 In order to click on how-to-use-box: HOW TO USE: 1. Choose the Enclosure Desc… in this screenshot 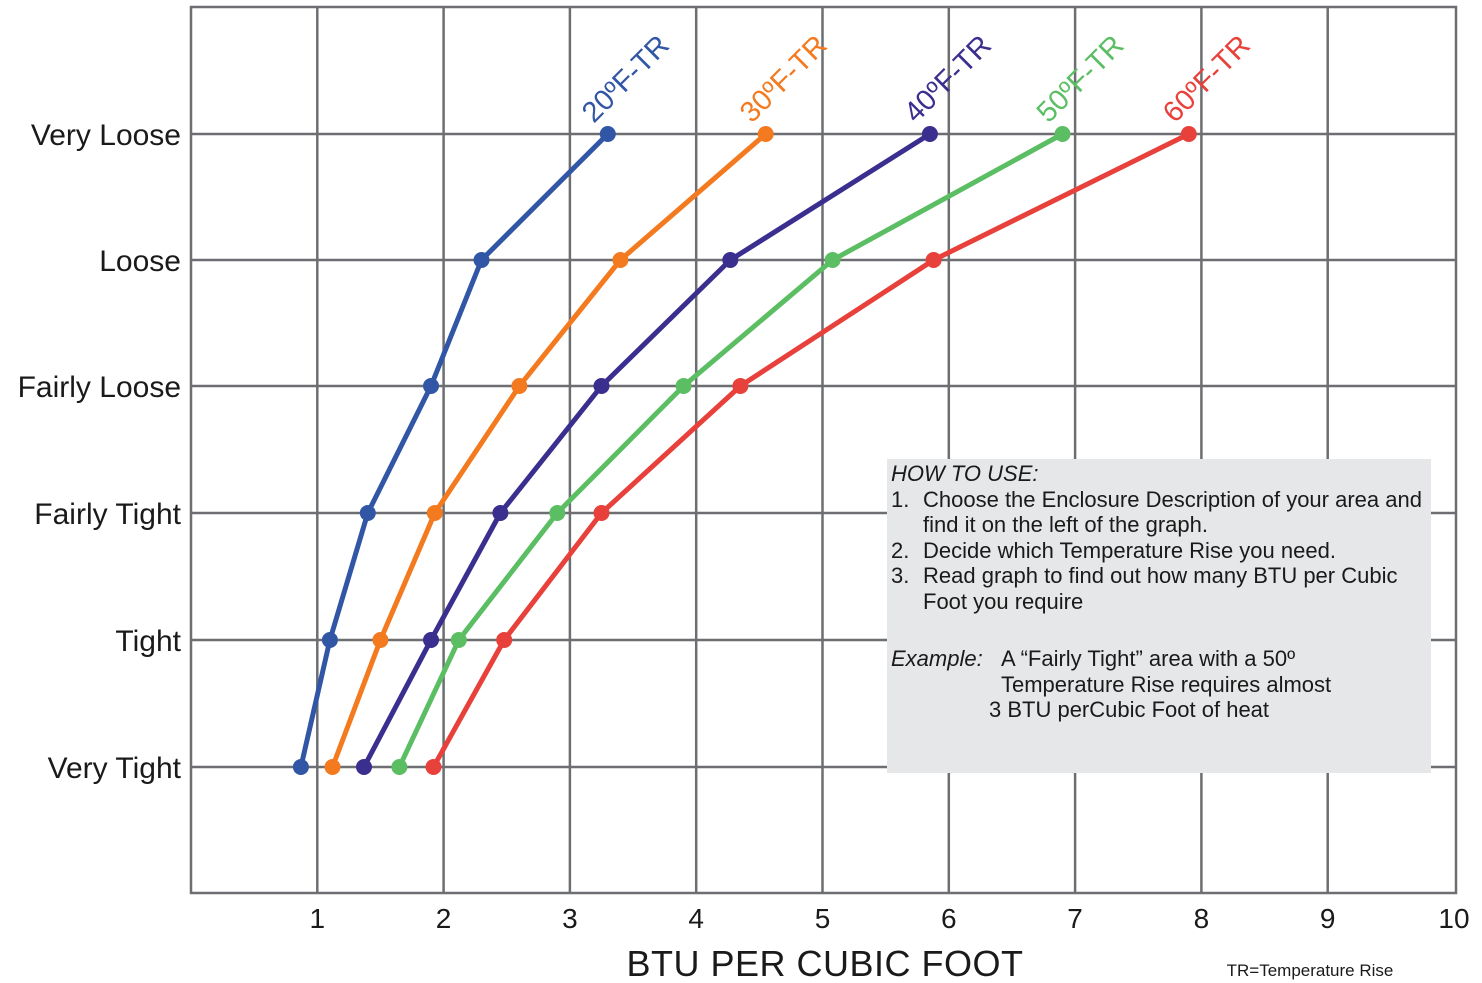, I will do `click(1159, 616)`.